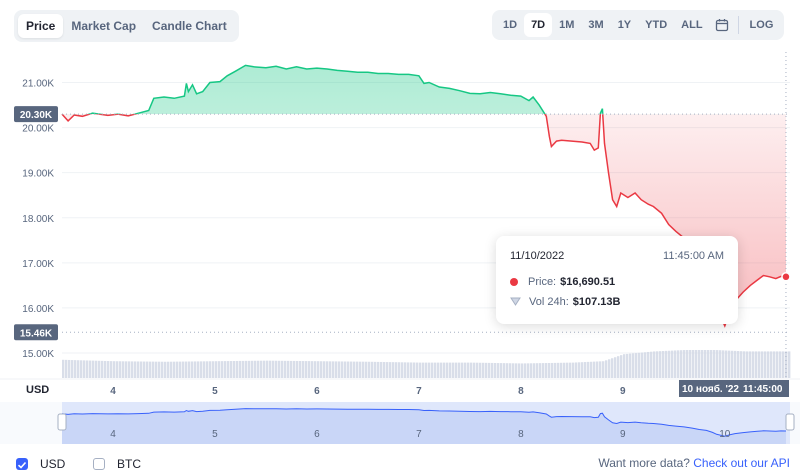 This screenshot has height=476, width=800. Describe the element at coordinates (38, 84) in the screenshot. I see `y-tick-label: 21.00K` at that location.